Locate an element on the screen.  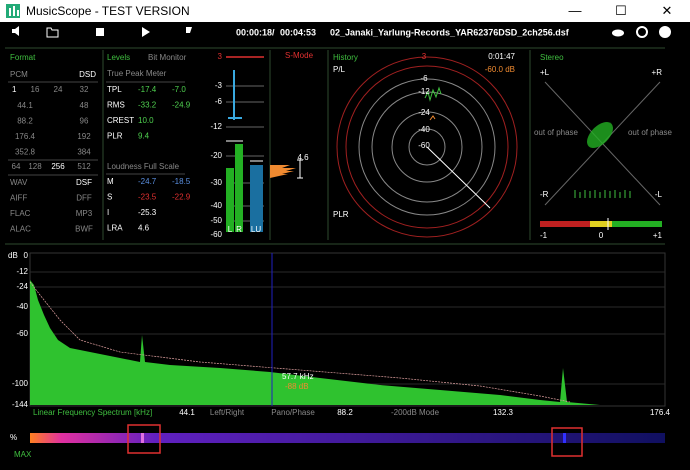
sample-rate: 384 is located at coordinates (84, 152).